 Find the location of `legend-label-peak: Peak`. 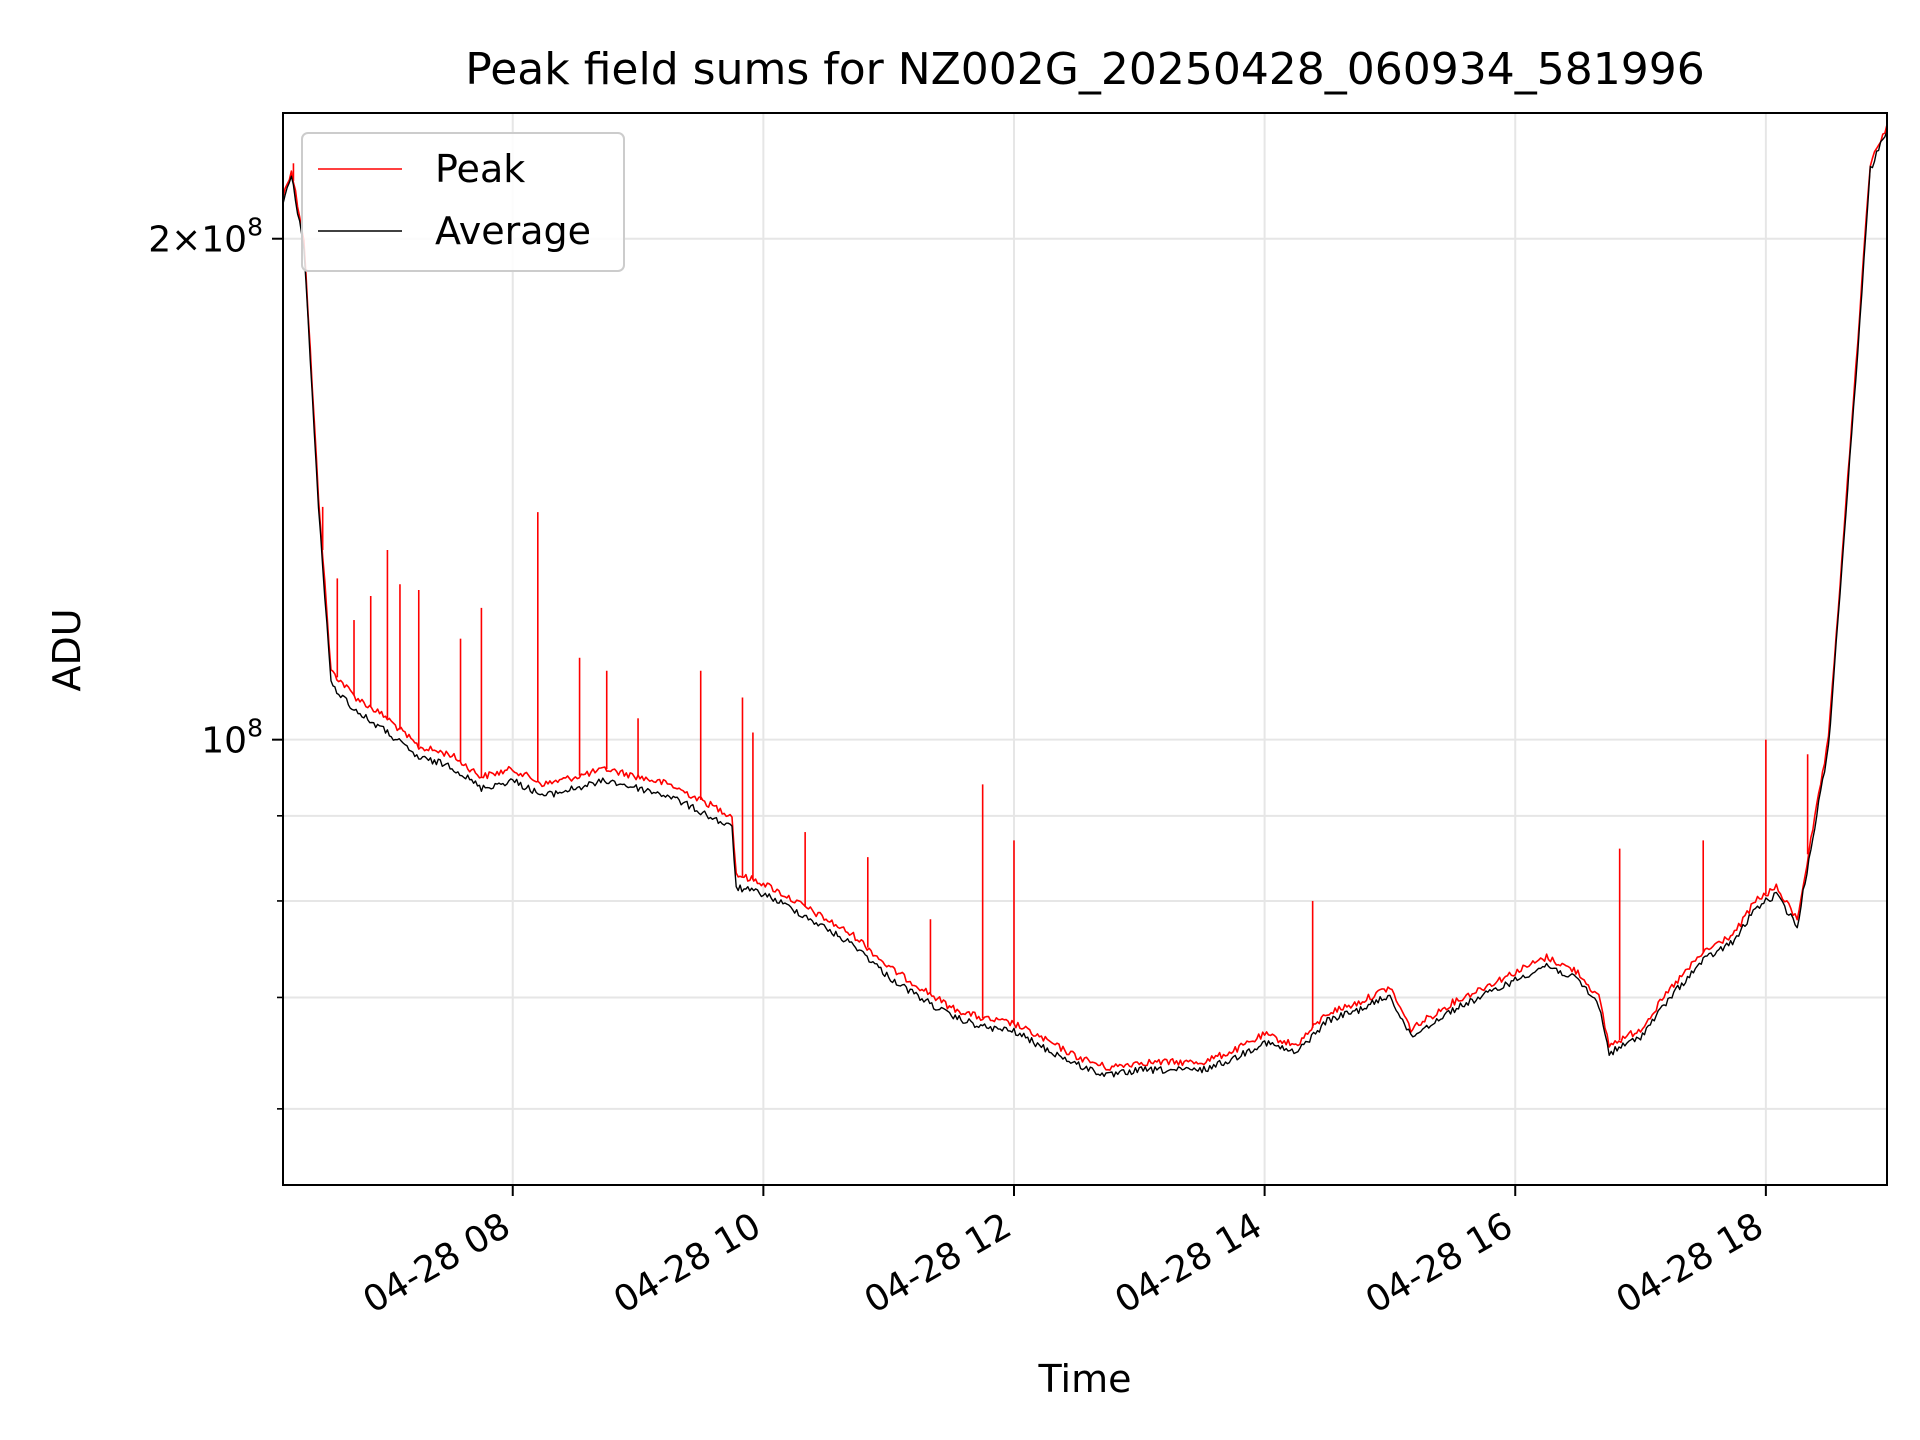

legend-label-peak: Peak is located at coordinates (480, 169).